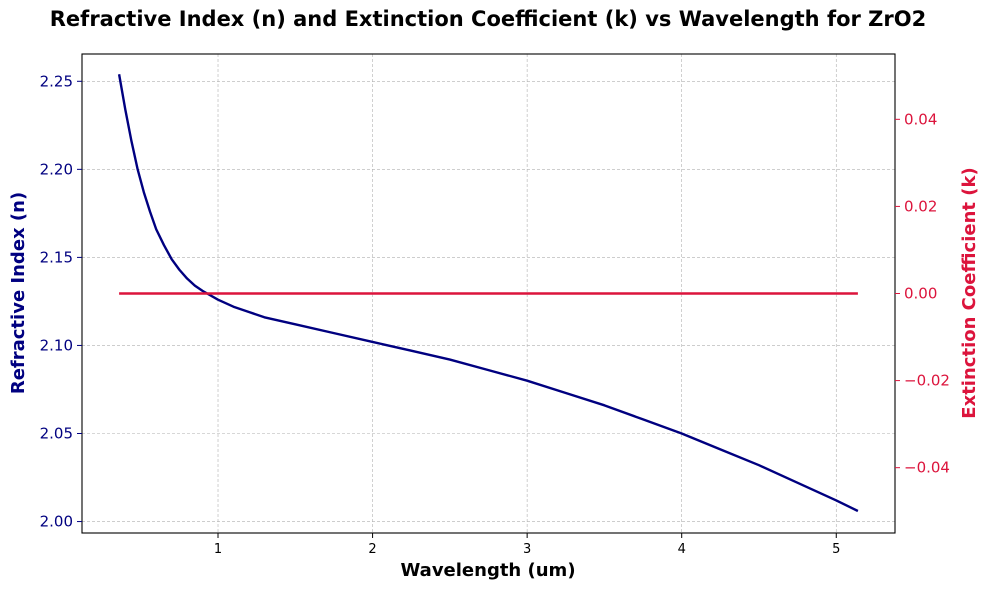 The height and width of the screenshot is (590, 989). Describe the element at coordinates (218, 549) in the screenshot. I see `x-tick-label: 1` at that location.